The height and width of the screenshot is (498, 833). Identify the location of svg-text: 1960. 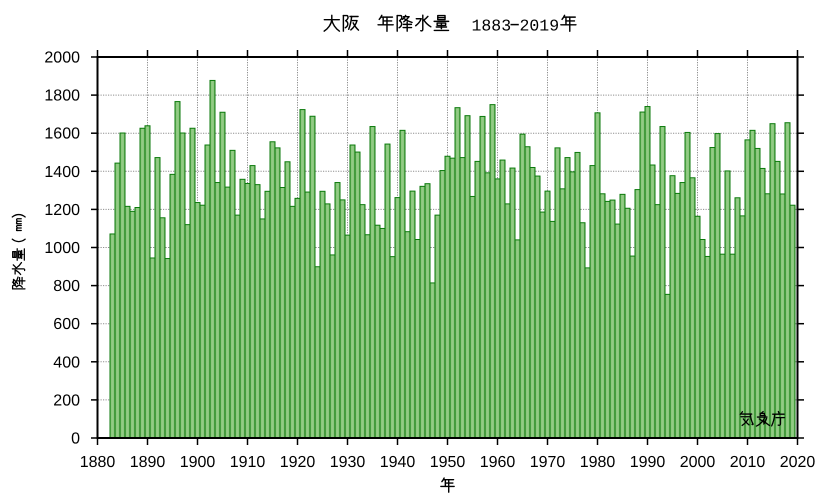
(498, 462).